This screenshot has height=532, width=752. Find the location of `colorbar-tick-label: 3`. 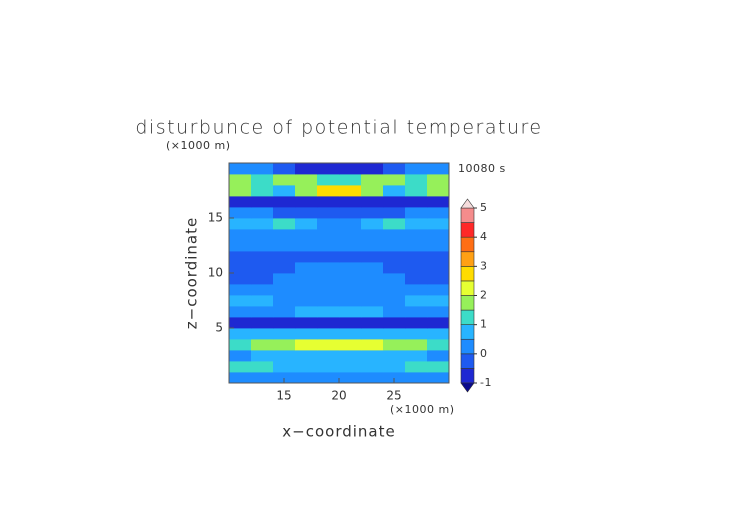

colorbar-tick-label: 3 is located at coordinates (484, 265).